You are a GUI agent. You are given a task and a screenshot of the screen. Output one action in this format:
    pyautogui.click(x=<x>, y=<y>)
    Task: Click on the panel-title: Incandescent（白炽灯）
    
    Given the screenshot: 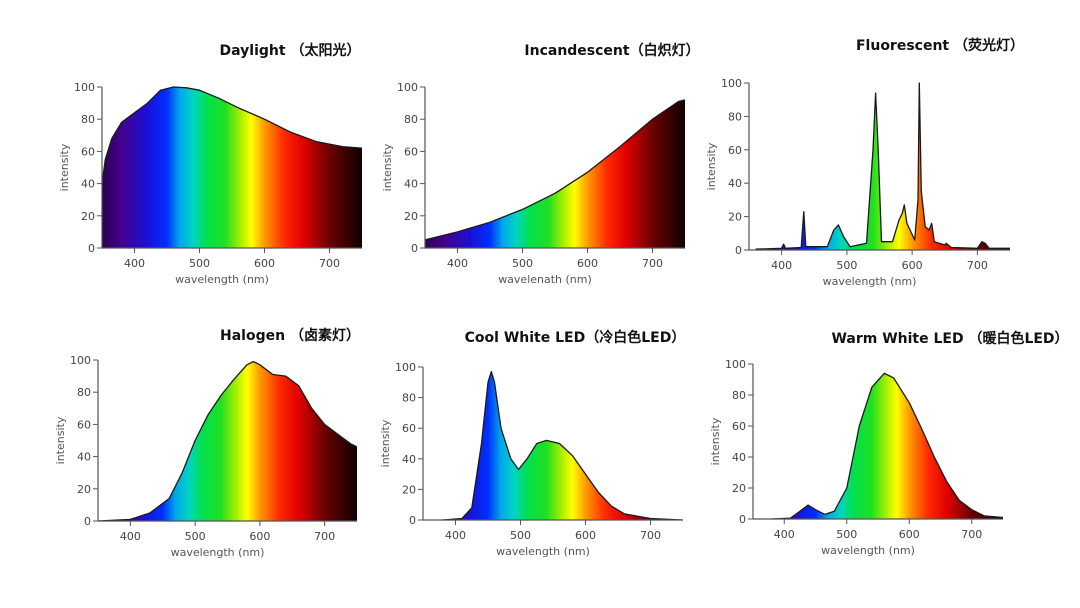 What is the action you would take?
    pyautogui.click(x=611, y=50)
    